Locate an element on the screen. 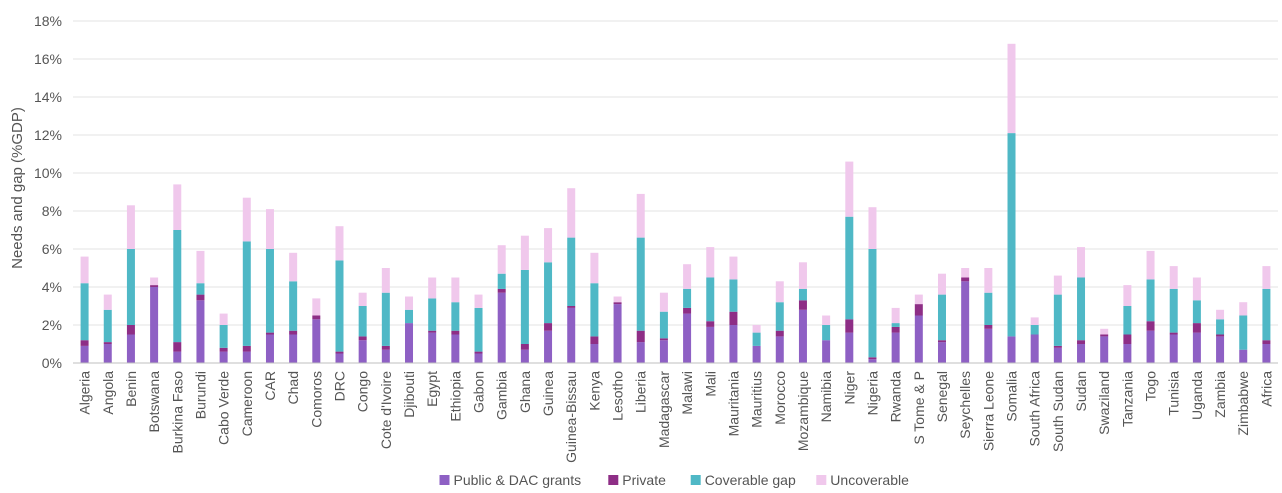 Image resolution: width=1282 pixels, height=493 pixels. x-tick-label: Africa is located at coordinates (1266, 389).